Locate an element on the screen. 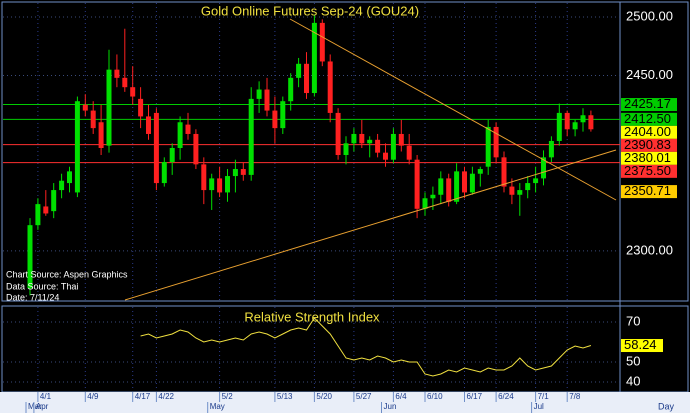  x-tick-label: 4/1 is located at coordinates (46, 396).